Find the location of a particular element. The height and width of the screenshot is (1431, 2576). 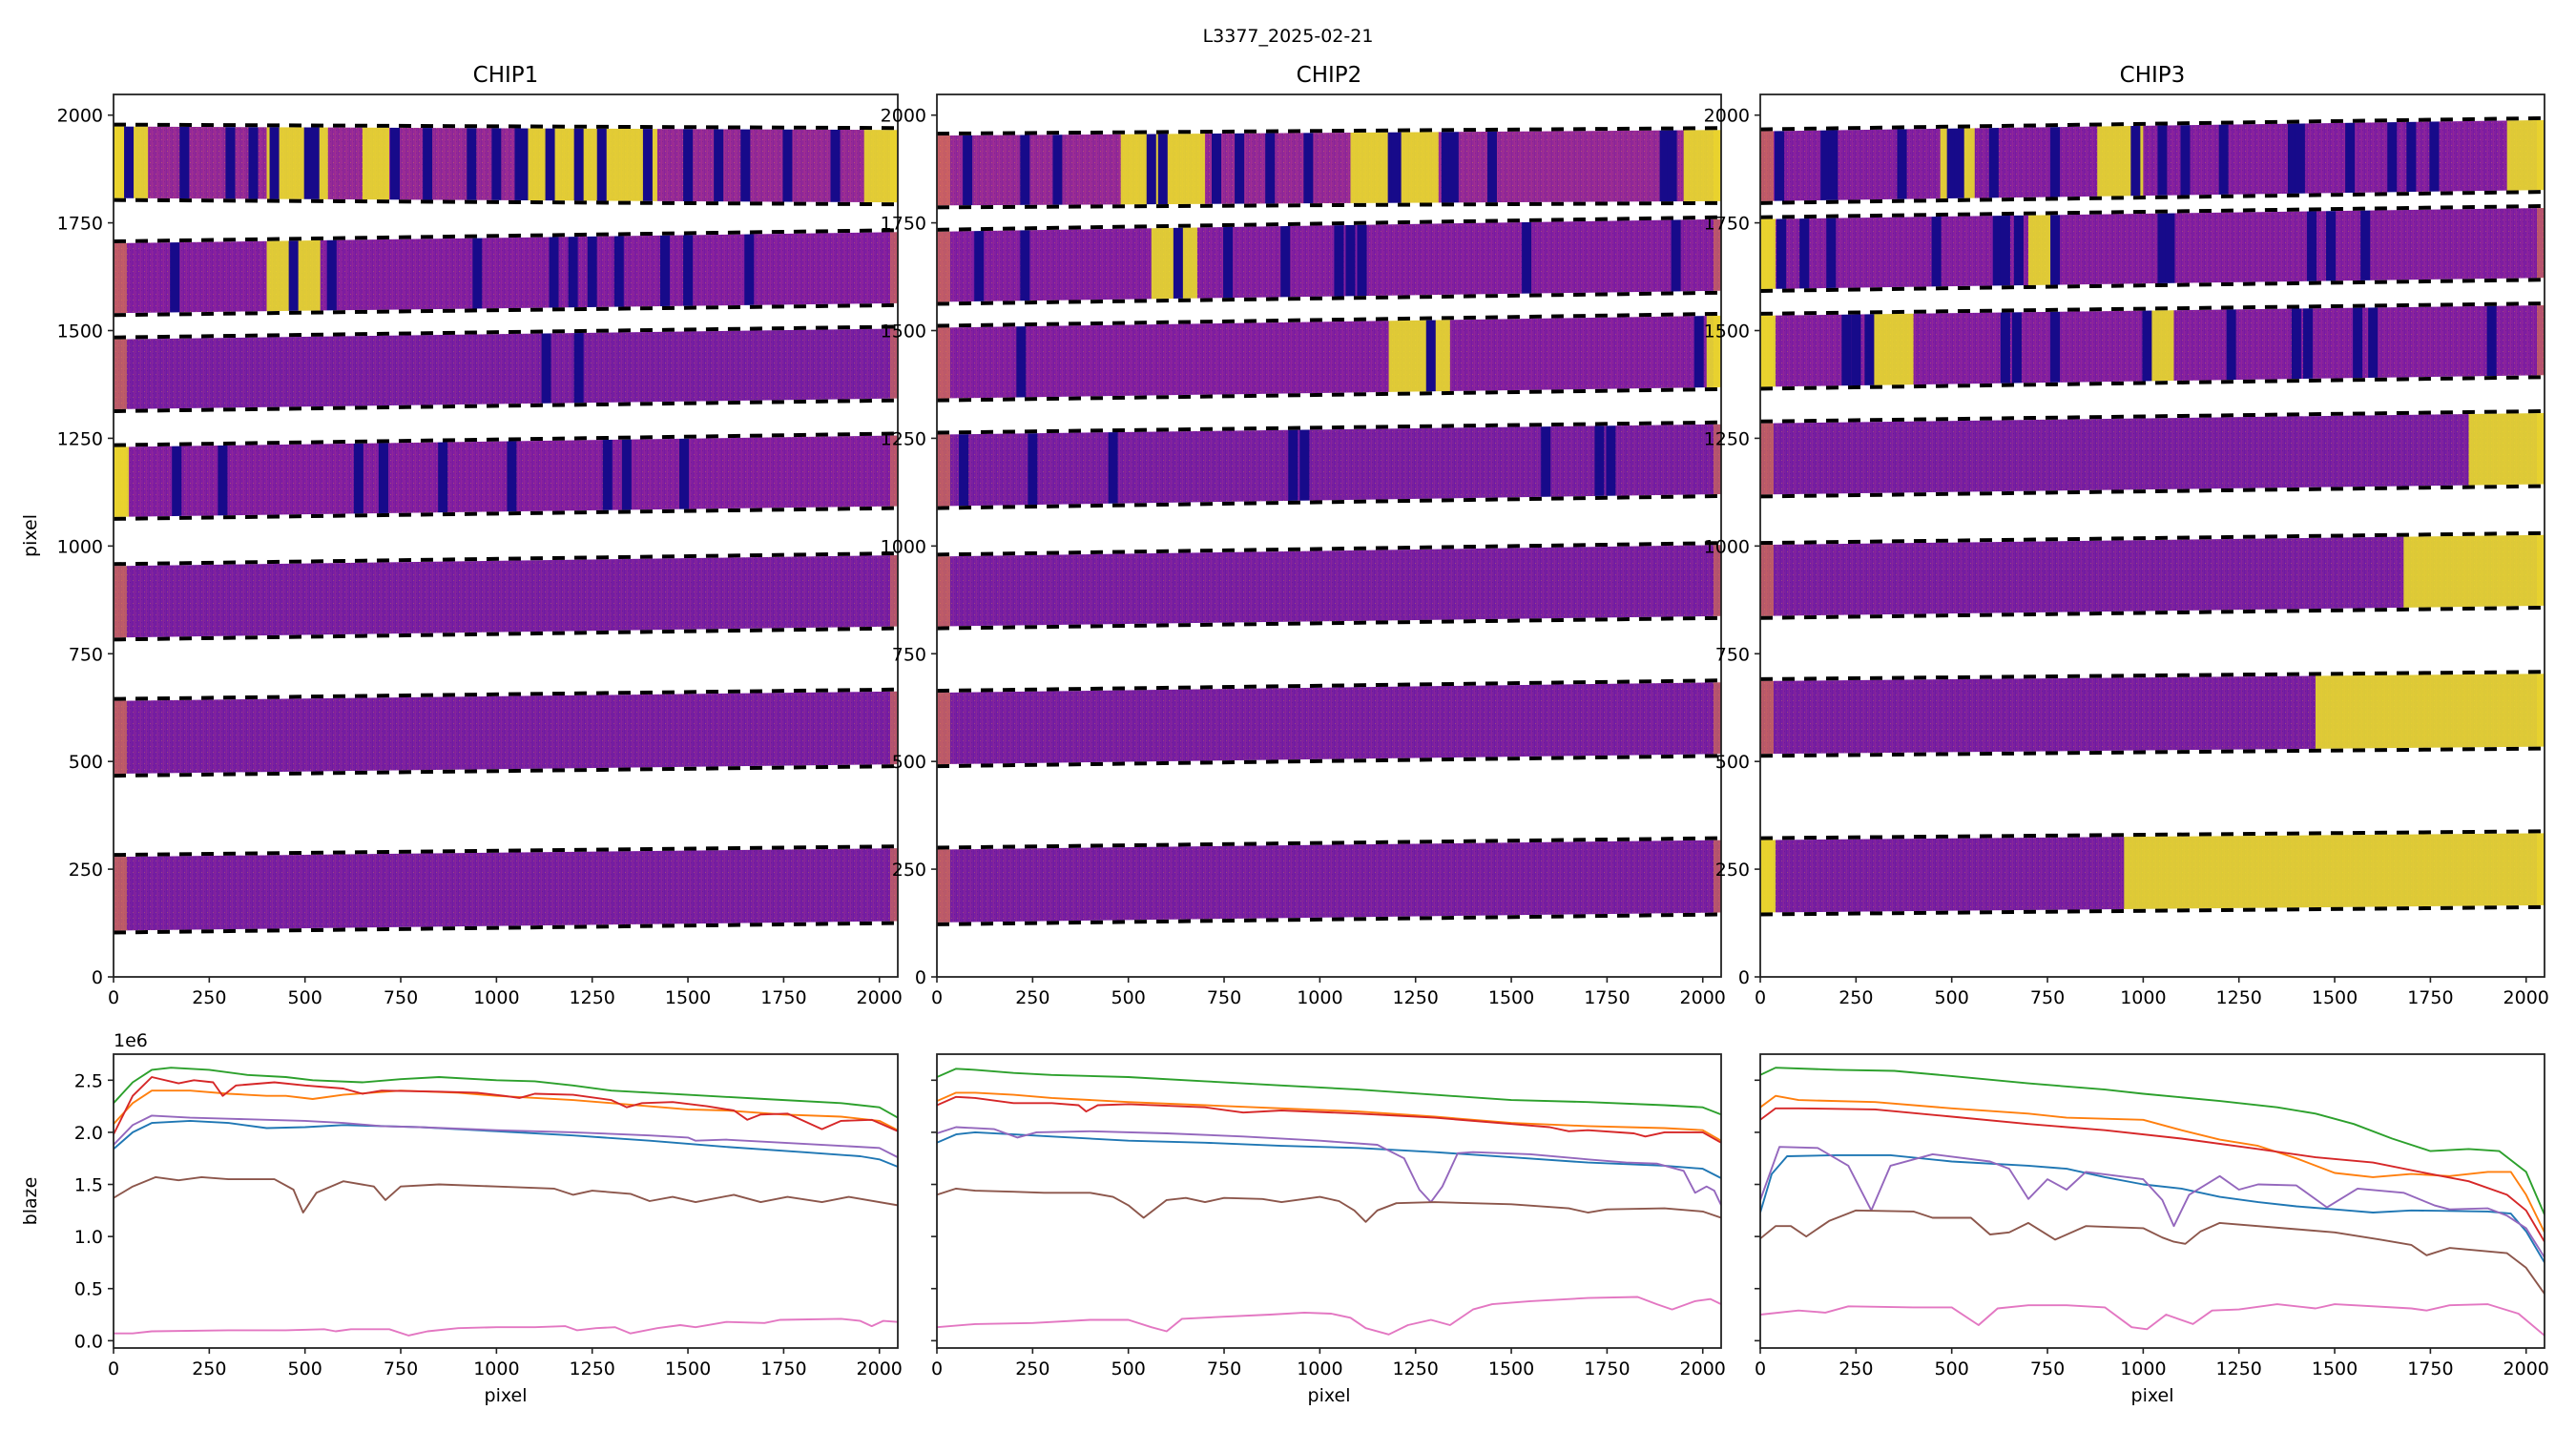

blaze-panel-3: 0 250 500 750 1000 1250 1500 1750 2000 pixel is located at coordinates (2152, 1229).